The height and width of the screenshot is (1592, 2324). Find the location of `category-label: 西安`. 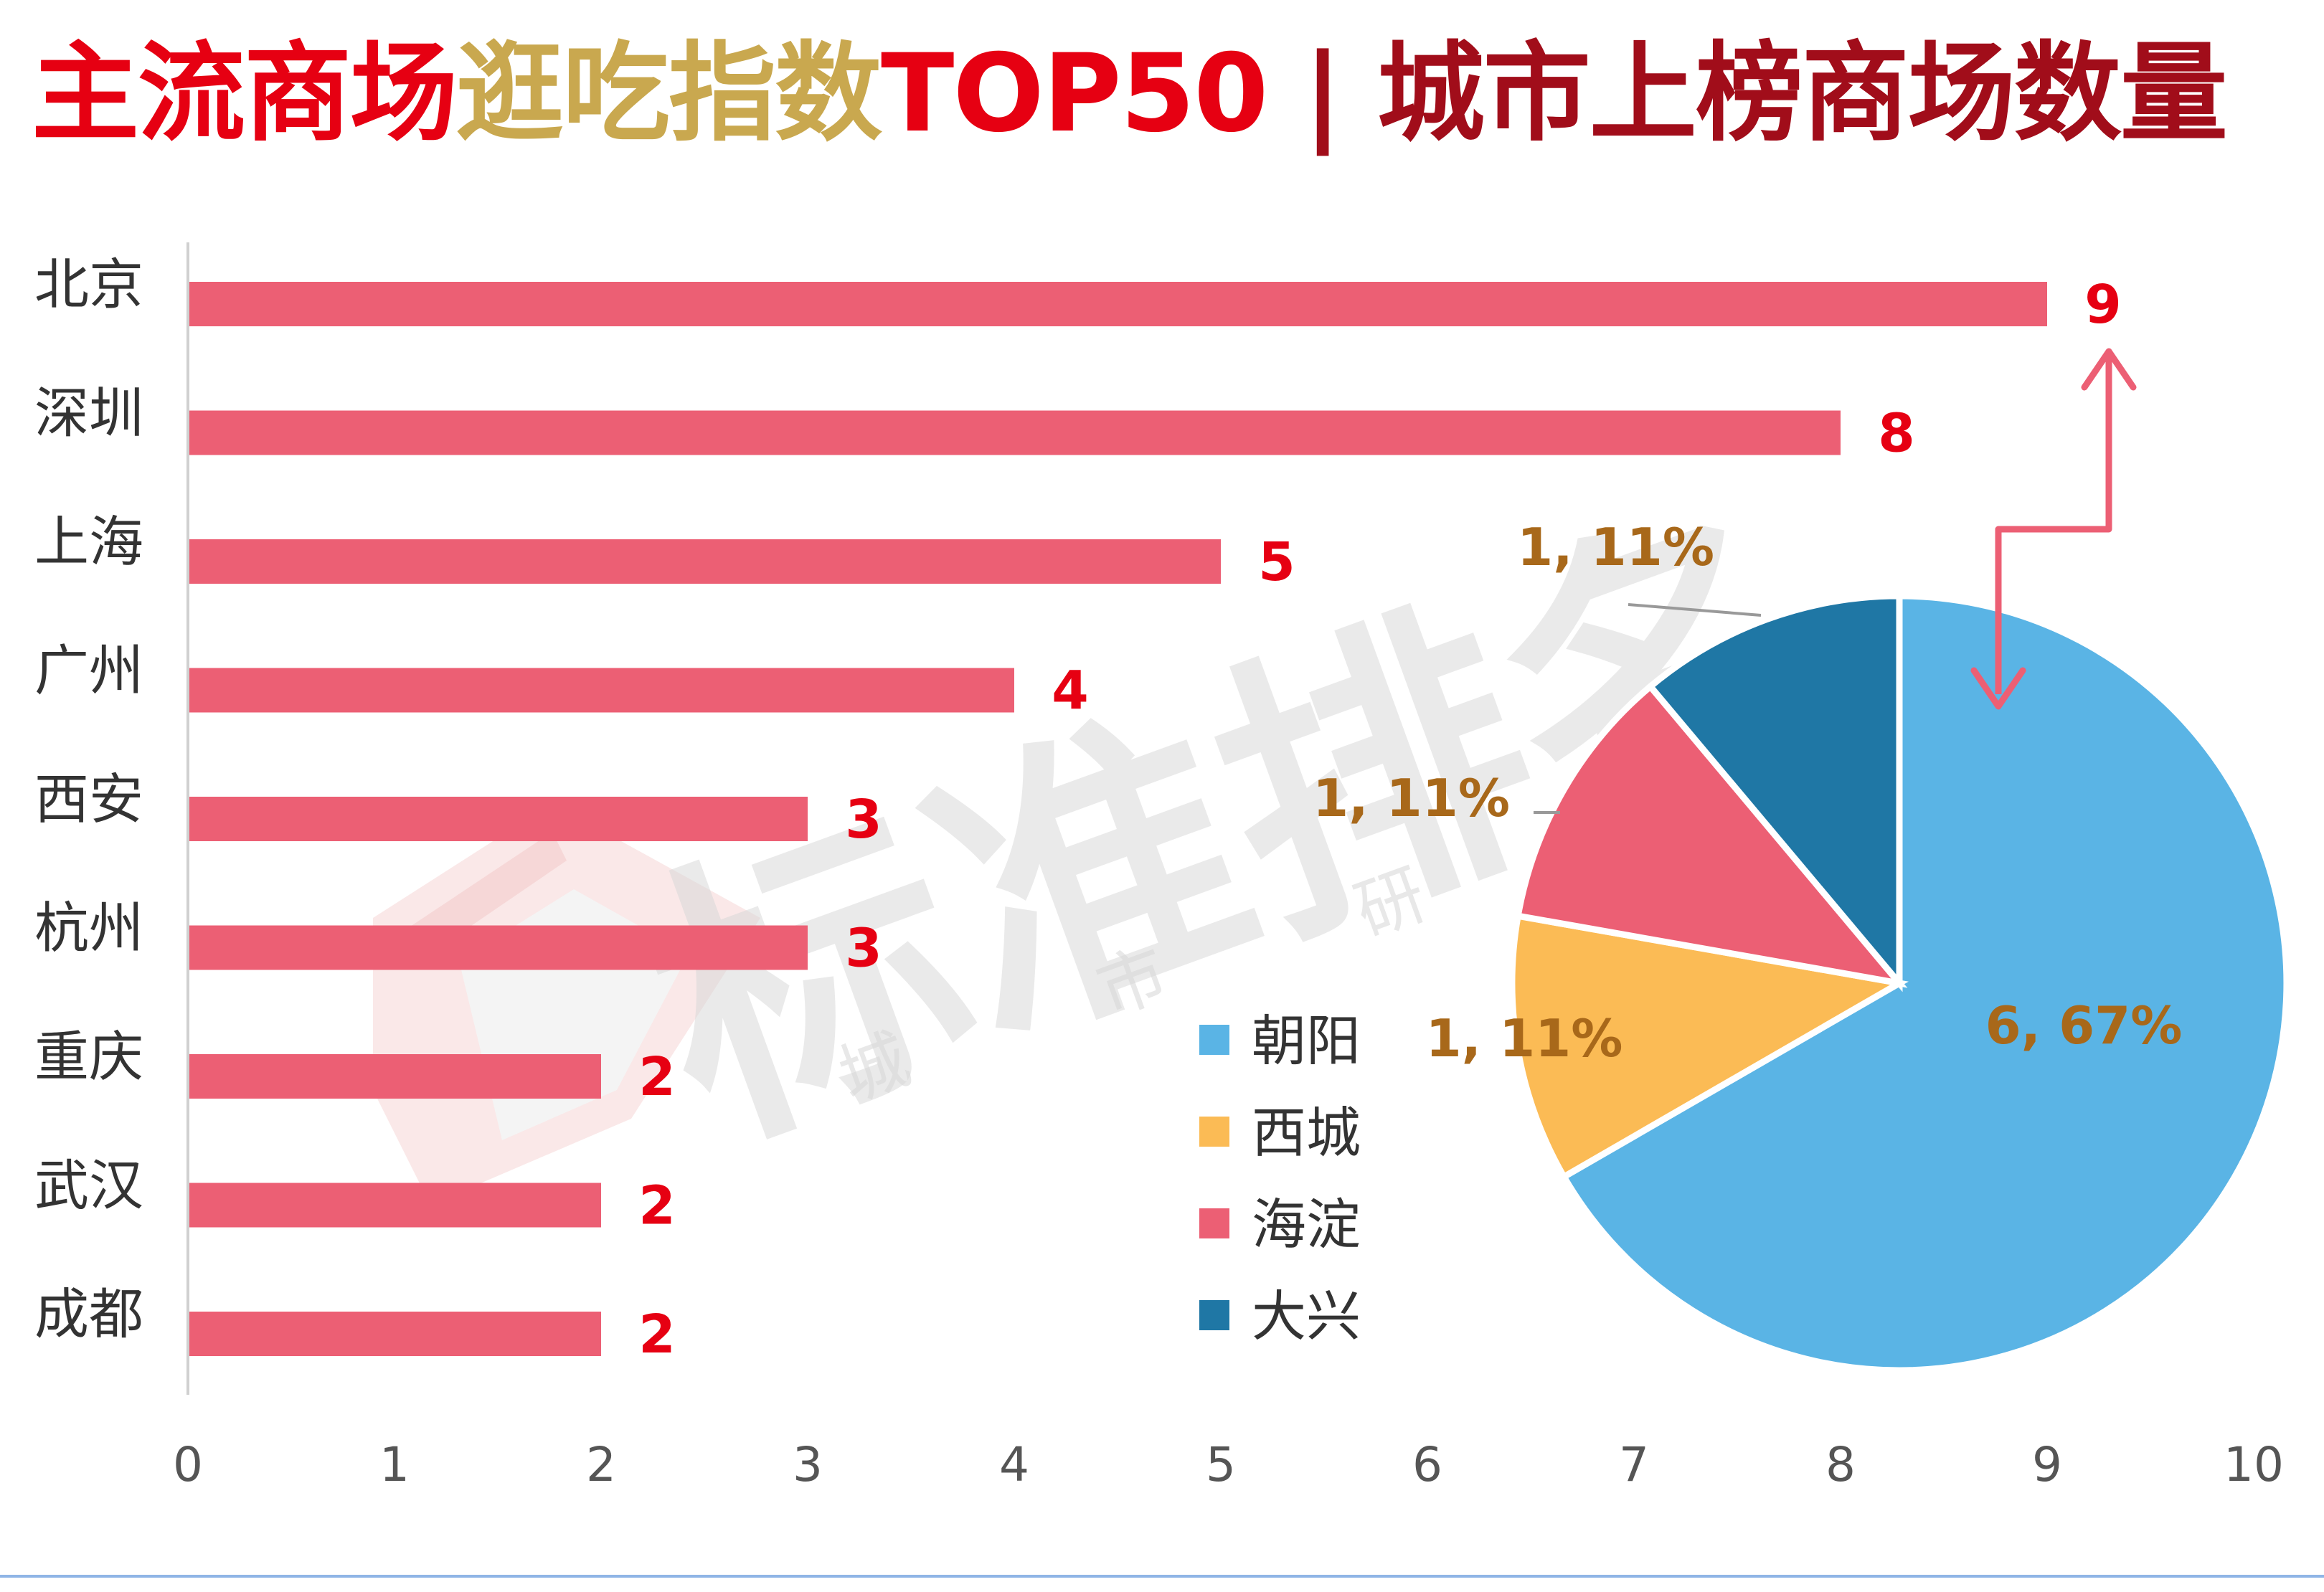

category-label: 西安 is located at coordinates (88, 799).